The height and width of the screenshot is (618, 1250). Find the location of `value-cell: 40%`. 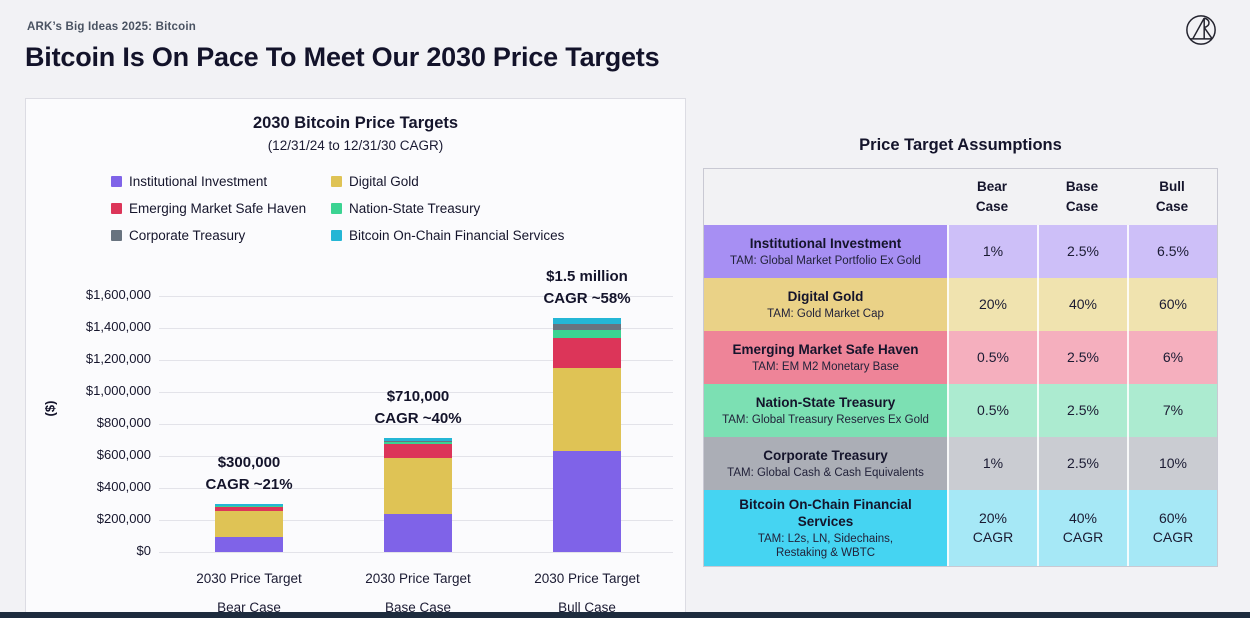

value-cell: 40% is located at coordinates (1082, 304).